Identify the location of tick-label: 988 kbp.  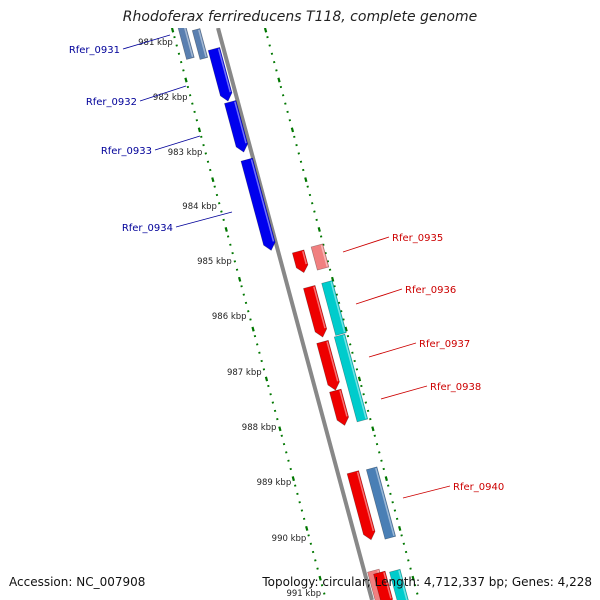
(259, 428).